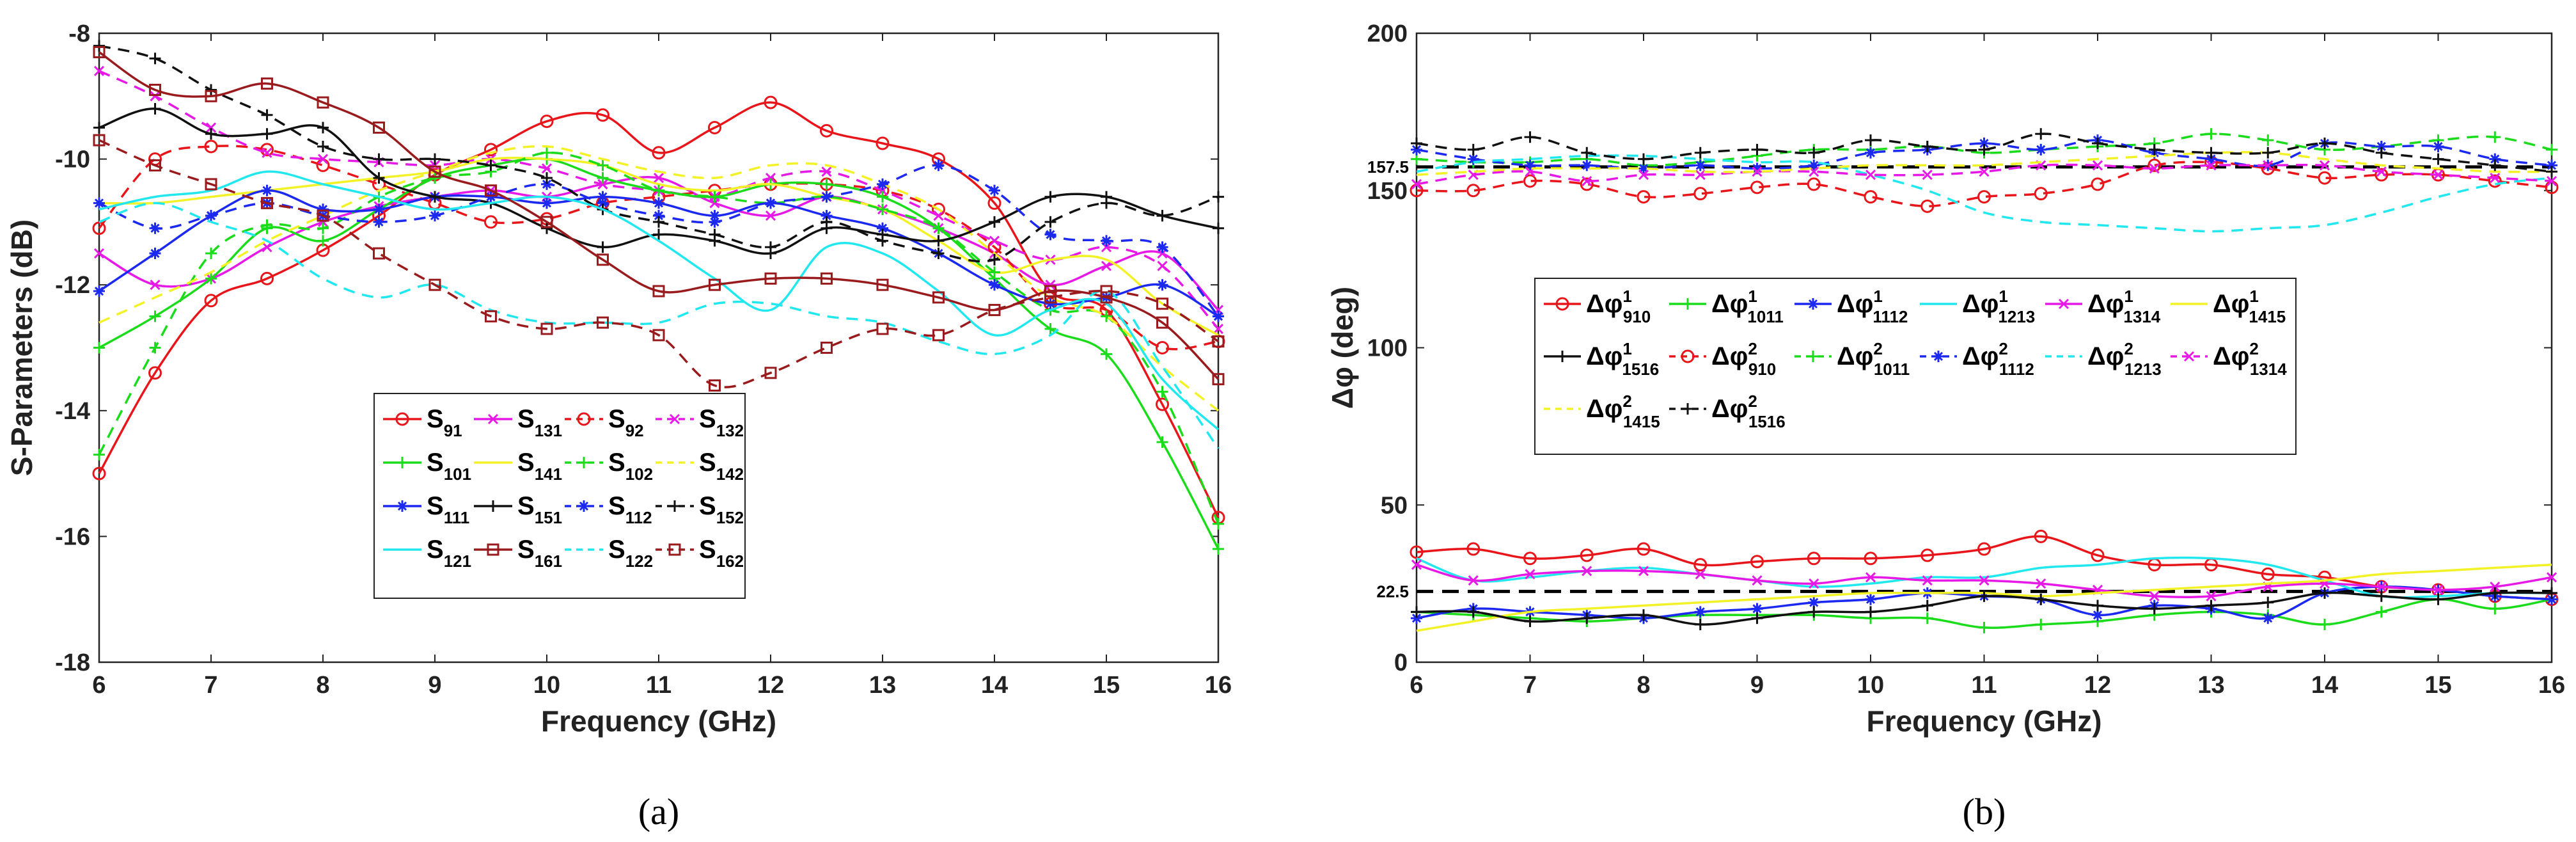  I want to click on legend-label: S111, so click(448, 509).